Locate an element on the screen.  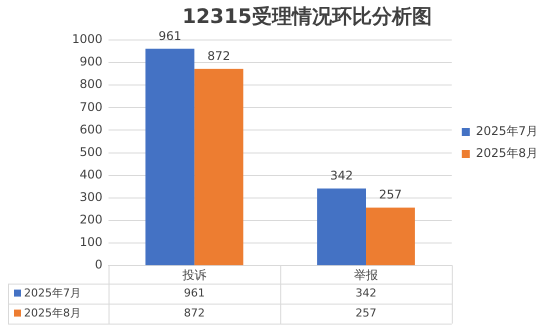
y-tick-label: 500 is located at coordinates (91, 151).